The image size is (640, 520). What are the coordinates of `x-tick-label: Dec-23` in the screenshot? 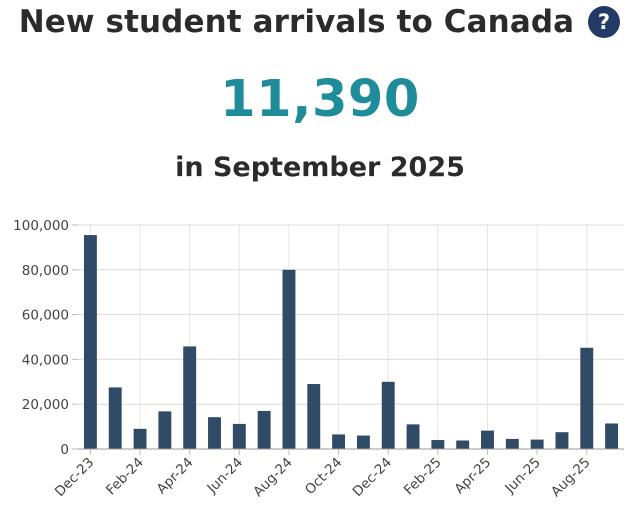 It's located at (74, 477).